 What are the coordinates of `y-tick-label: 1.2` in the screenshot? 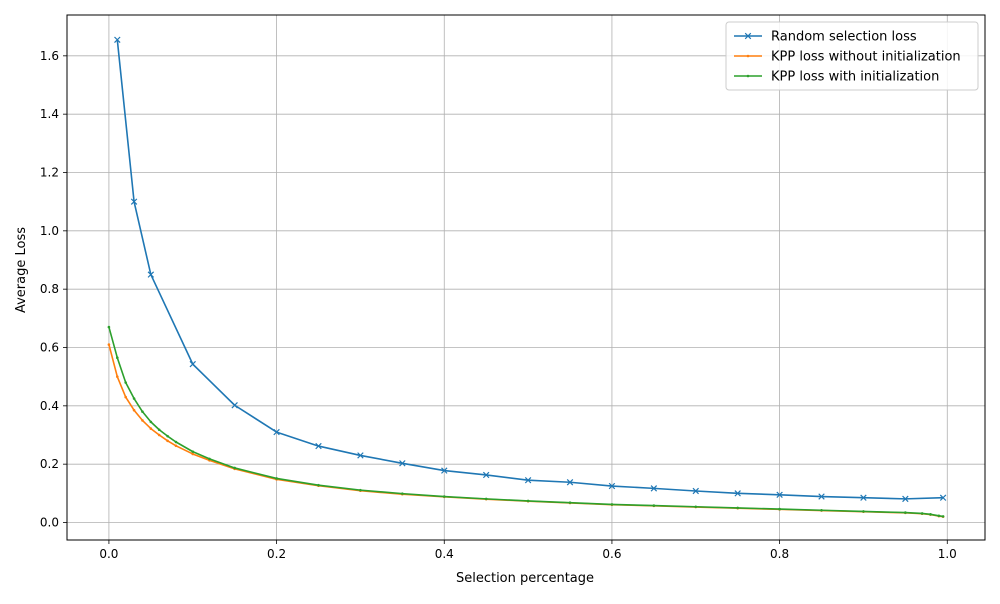 It's located at (49, 173).